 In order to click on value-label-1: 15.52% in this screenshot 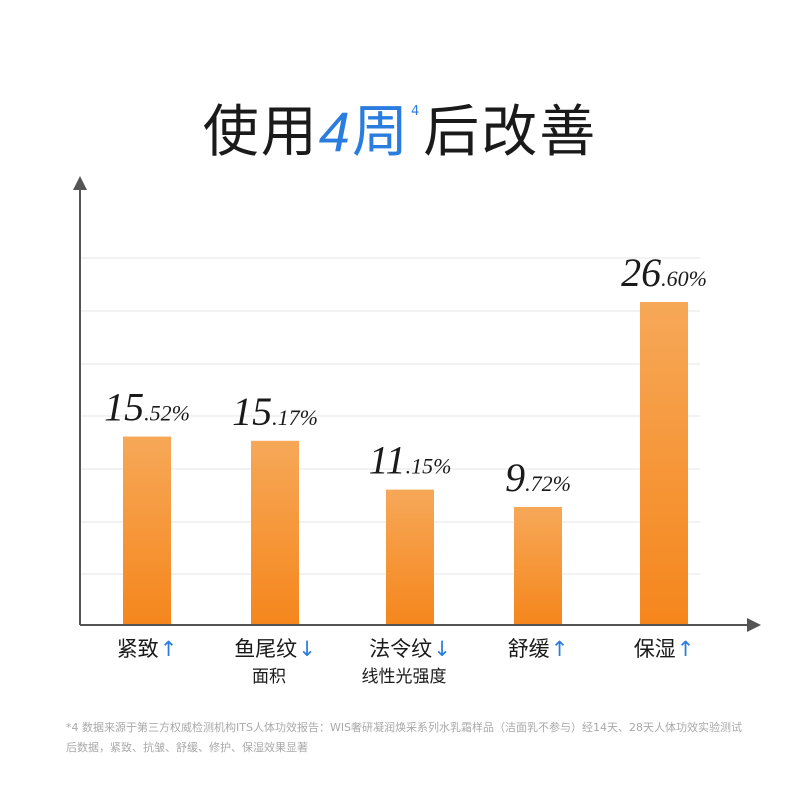, I will do `click(147, 407)`.